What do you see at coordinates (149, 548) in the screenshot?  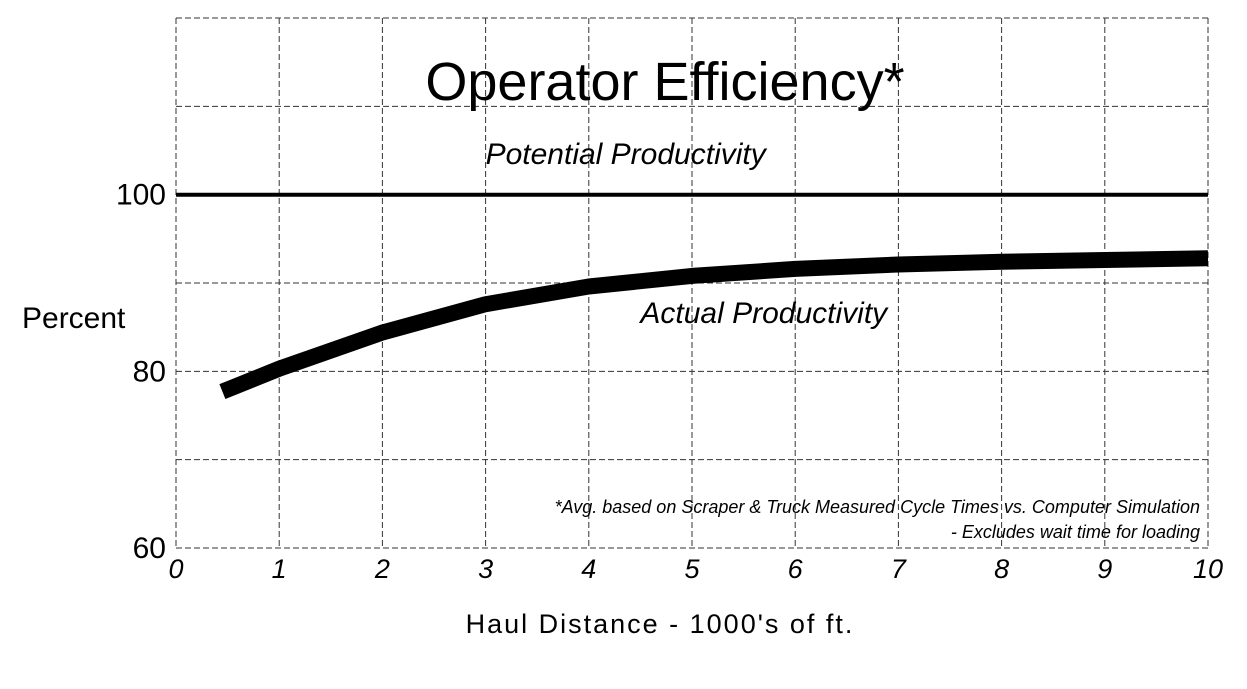 I see `y-tick-label: 60` at bounding box center [149, 548].